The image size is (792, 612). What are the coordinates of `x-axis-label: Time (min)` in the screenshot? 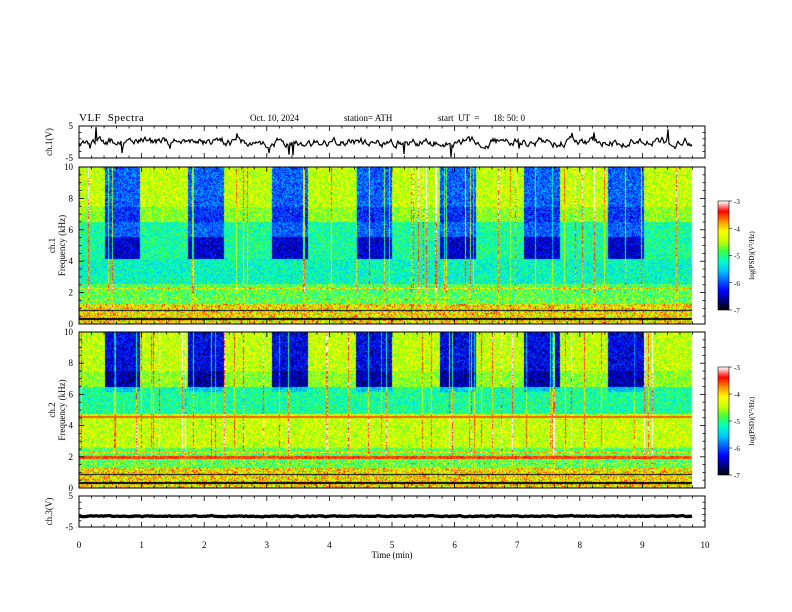 It's located at (392, 555).